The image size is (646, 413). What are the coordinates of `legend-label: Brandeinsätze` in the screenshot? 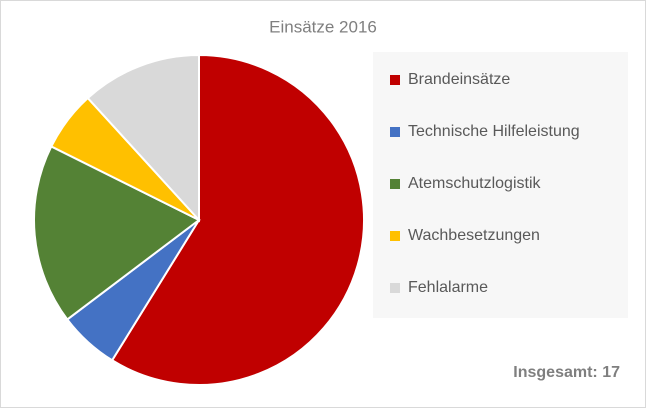 It's located at (459, 79).